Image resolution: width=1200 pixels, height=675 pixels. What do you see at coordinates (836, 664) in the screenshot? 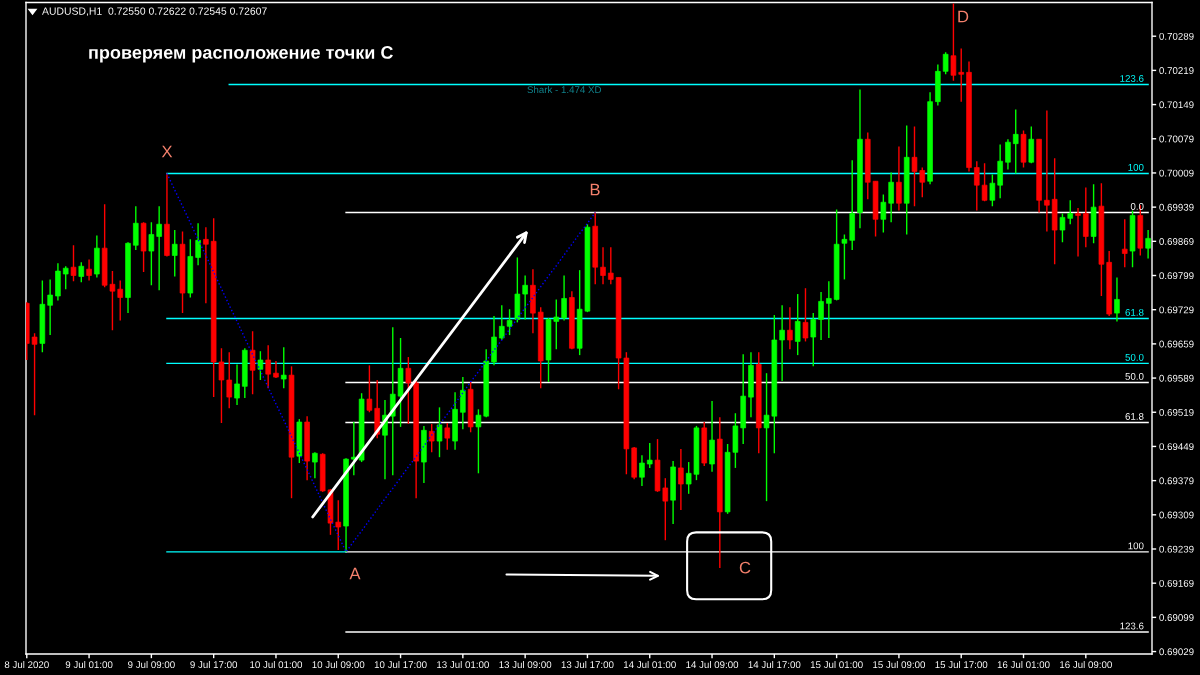
I see `x-tick-label: 15 Jul 01:00` at bounding box center [836, 664].